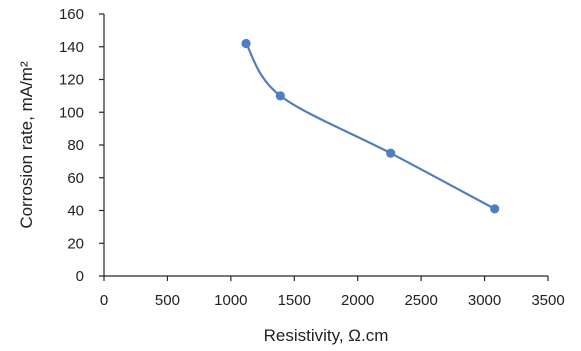  I want to click on y-tick-label: 0, so click(80, 276).